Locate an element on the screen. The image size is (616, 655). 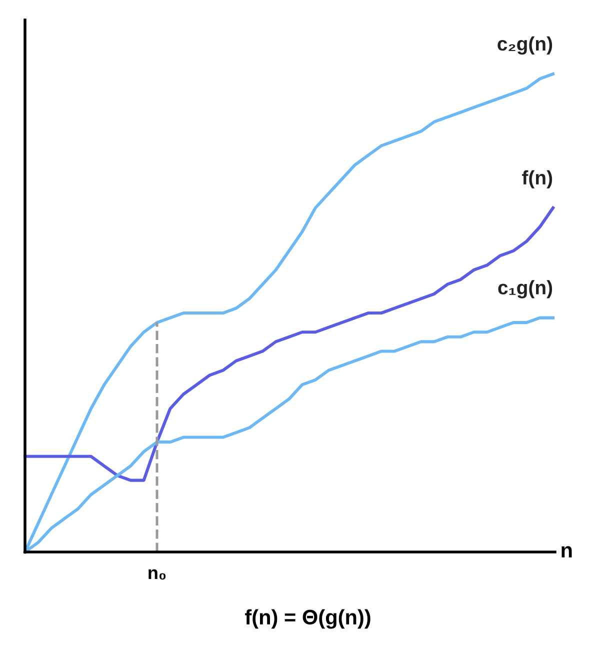
x-axis-title: n is located at coordinates (567, 552).